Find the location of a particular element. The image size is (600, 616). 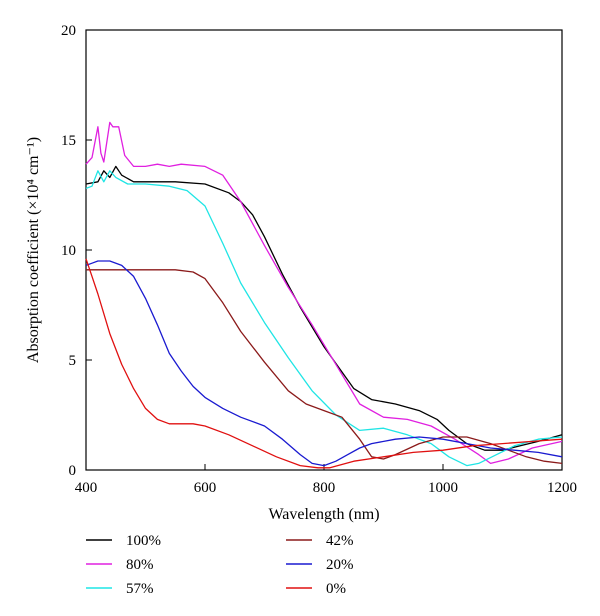

legend-label: 0% is located at coordinates (336, 589).